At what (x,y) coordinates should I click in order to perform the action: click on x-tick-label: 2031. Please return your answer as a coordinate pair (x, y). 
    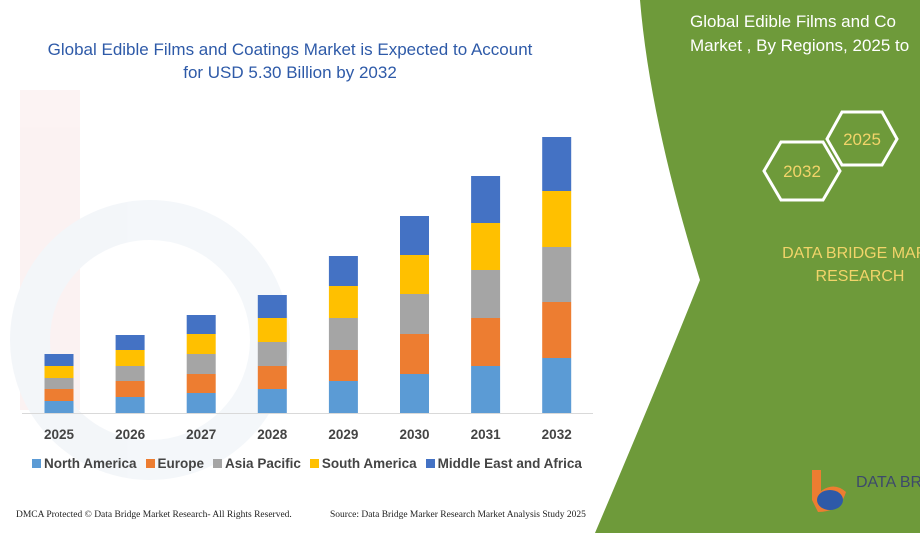
    Looking at the image, I should click on (486, 434).